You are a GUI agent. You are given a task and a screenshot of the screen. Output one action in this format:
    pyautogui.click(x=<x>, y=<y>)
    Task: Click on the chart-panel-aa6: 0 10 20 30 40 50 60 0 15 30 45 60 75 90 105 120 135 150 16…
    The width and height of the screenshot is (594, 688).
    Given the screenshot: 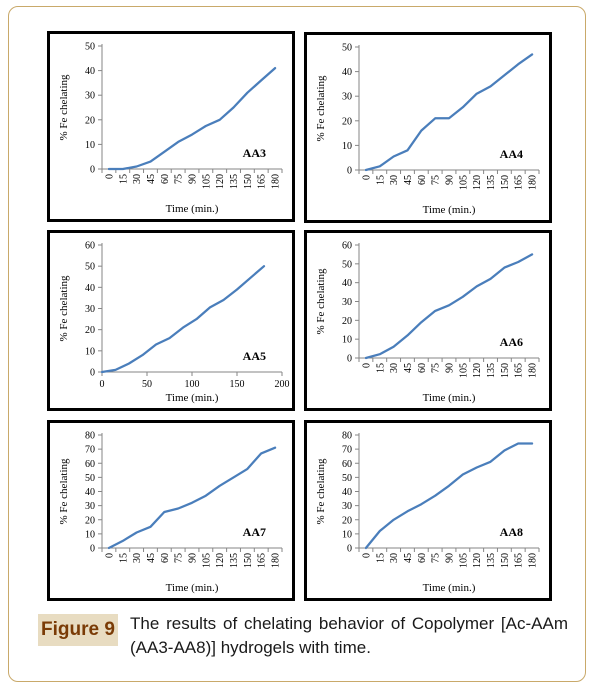 What is the action you would take?
    pyautogui.click(x=428, y=320)
    